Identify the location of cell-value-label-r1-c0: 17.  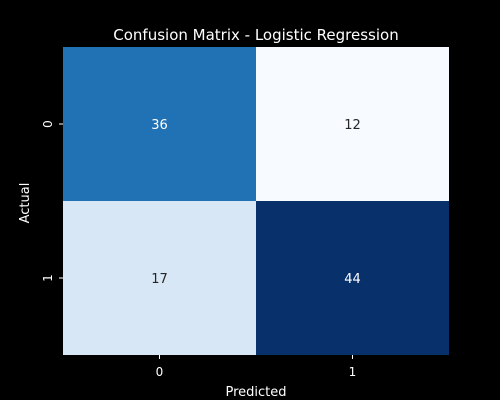
(159, 279).